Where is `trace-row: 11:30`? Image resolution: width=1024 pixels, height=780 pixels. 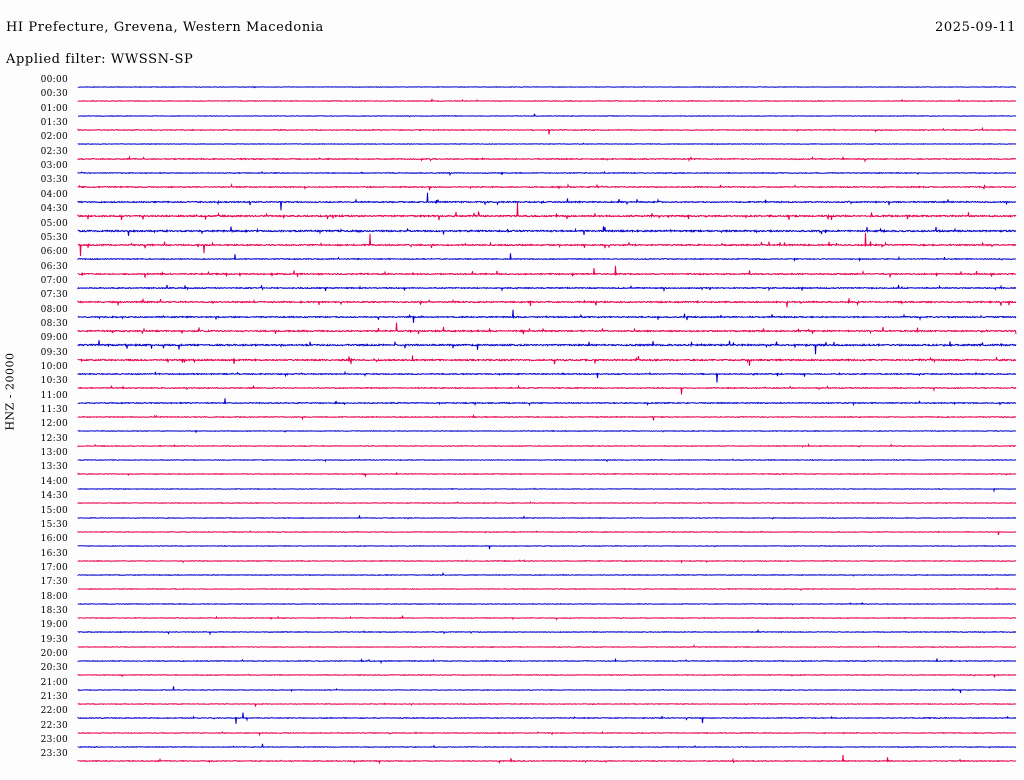 trace-row: 11:30 is located at coordinates (512, 414).